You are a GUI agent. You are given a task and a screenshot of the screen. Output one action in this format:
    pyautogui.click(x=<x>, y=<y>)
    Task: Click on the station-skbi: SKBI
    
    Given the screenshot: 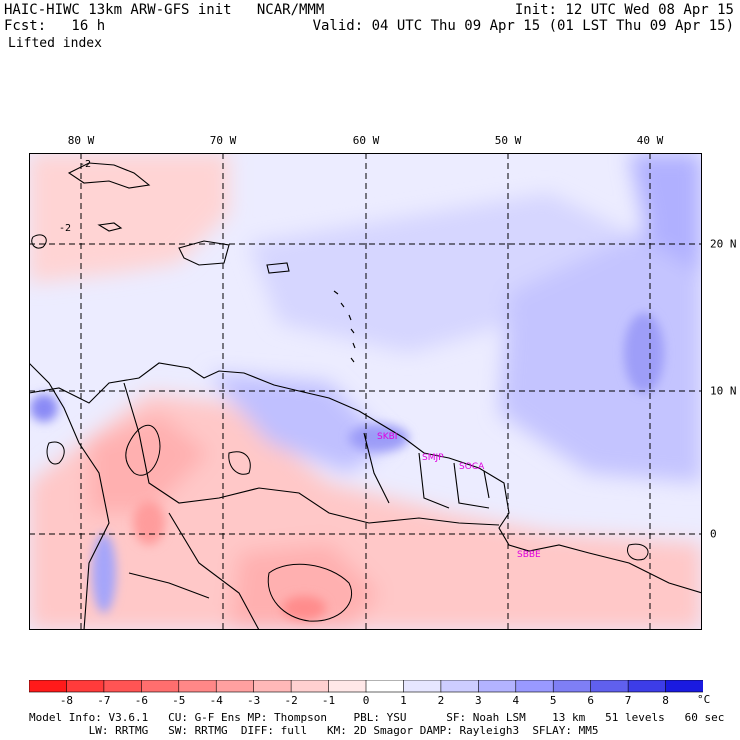 What is the action you would take?
    pyautogui.click(x=387, y=437)
    